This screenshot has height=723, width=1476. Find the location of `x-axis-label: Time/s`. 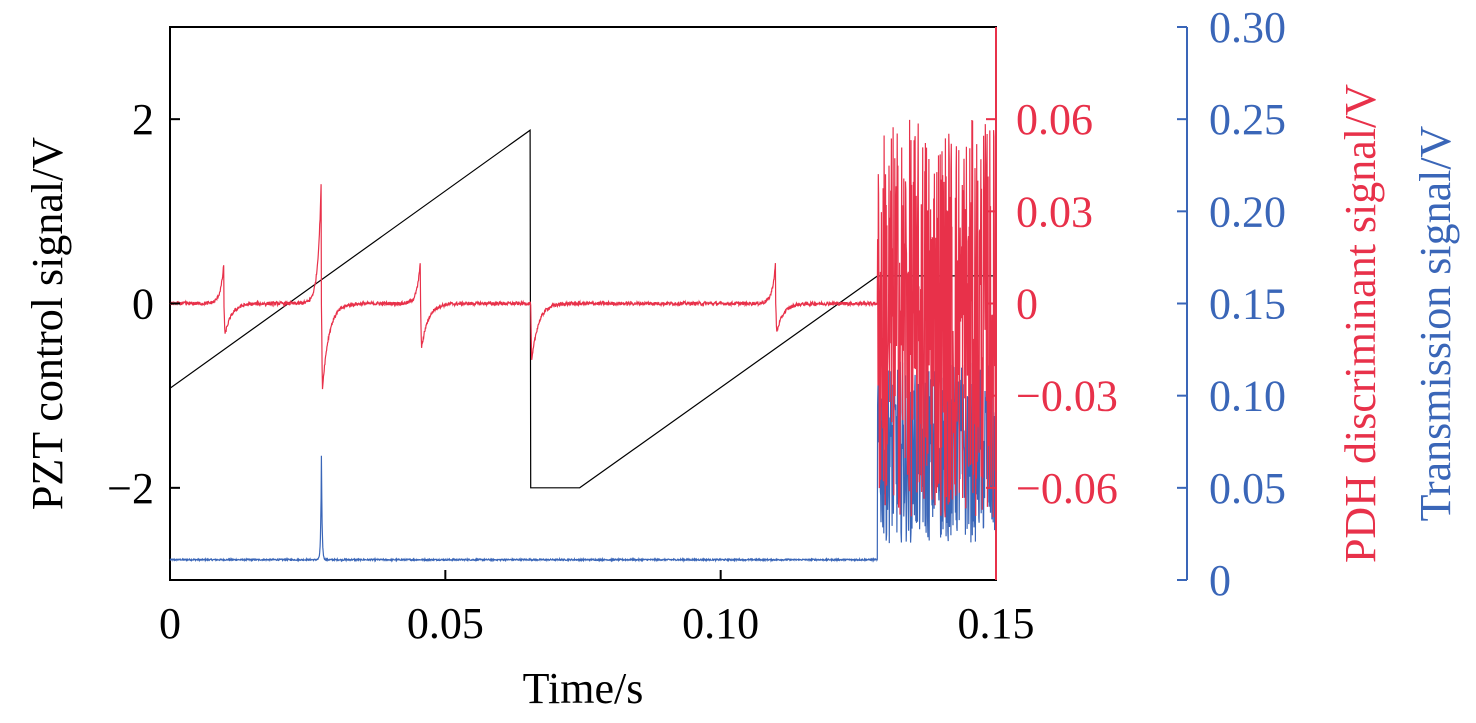

x-axis-label: Time/s is located at coordinates (583, 688).